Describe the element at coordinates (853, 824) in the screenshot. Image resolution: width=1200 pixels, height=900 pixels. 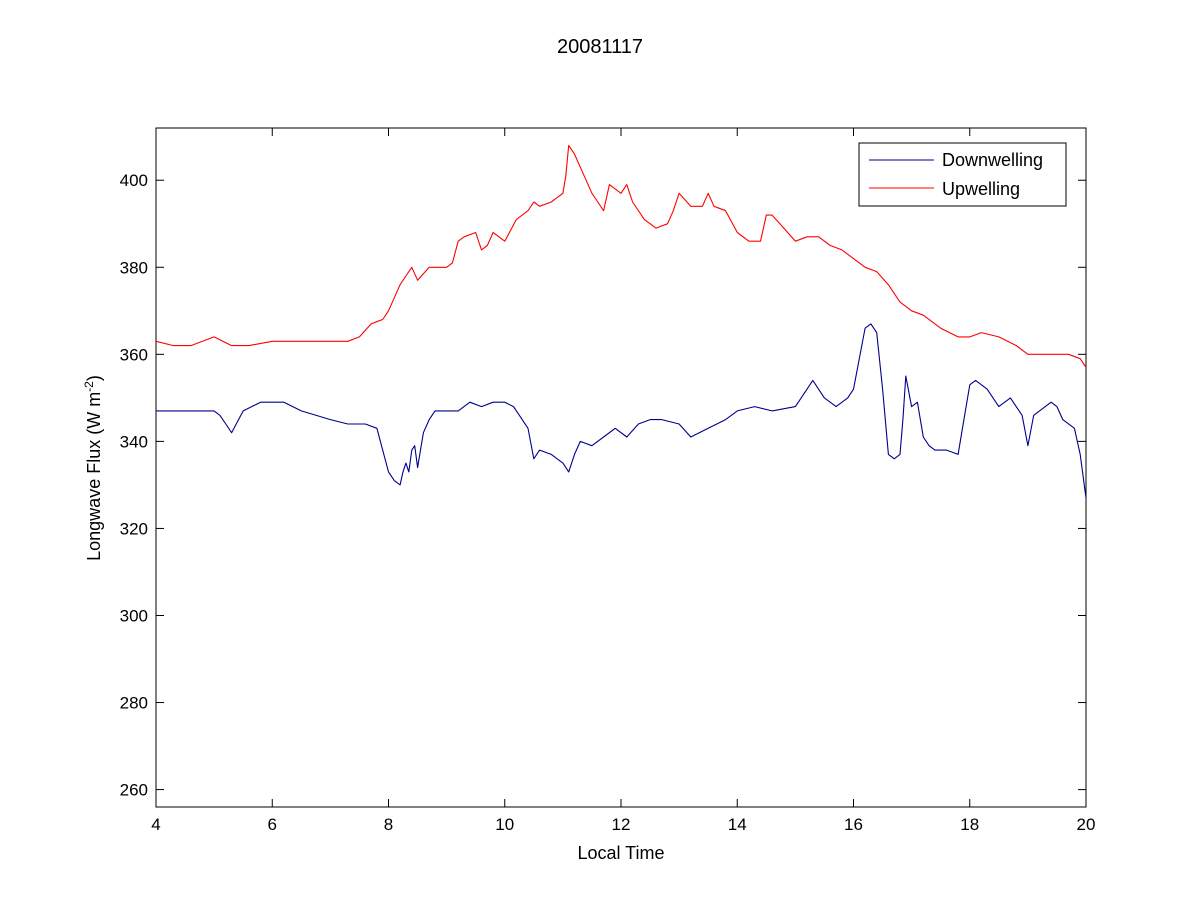
I see `x-tick-label: 16` at that location.